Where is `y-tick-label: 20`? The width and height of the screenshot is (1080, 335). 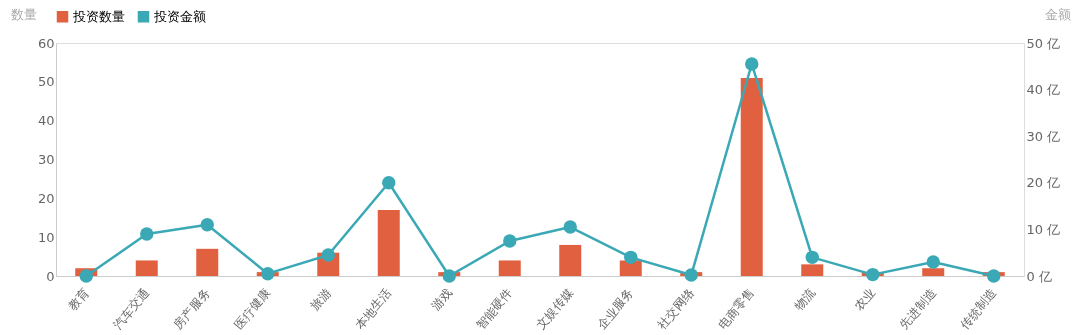
y-tick-label: 20 is located at coordinates (46, 198).